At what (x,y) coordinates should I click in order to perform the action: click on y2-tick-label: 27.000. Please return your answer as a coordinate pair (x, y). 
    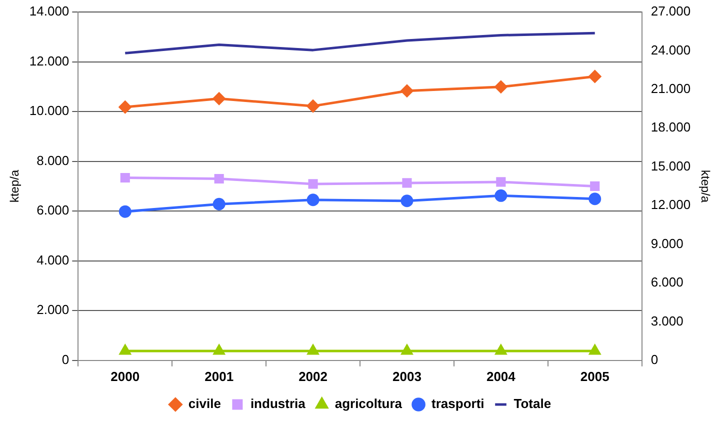
    Looking at the image, I should click on (670, 11).